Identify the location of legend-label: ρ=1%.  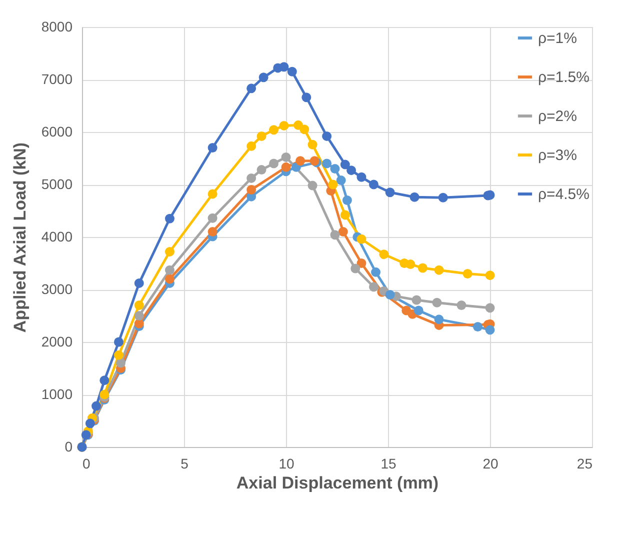
(557, 38).